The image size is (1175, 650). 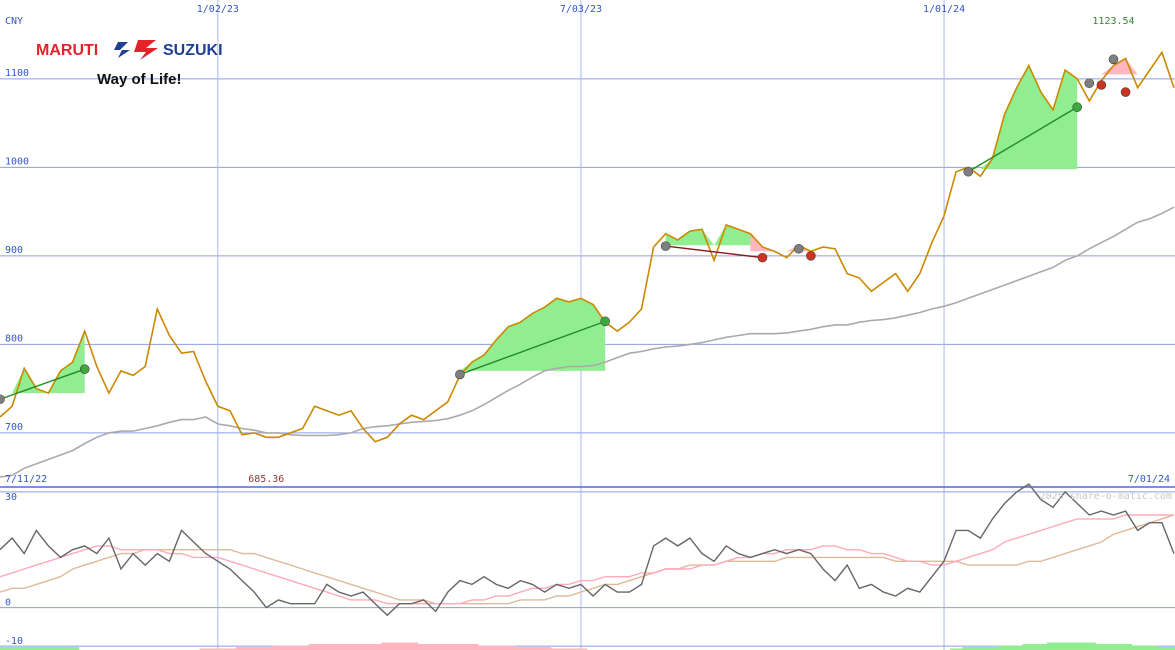 What do you see at coordinates (26, 479) in the screenshot?
I see `x-start-label: 7/11/22` at bounding box center [26, 479].